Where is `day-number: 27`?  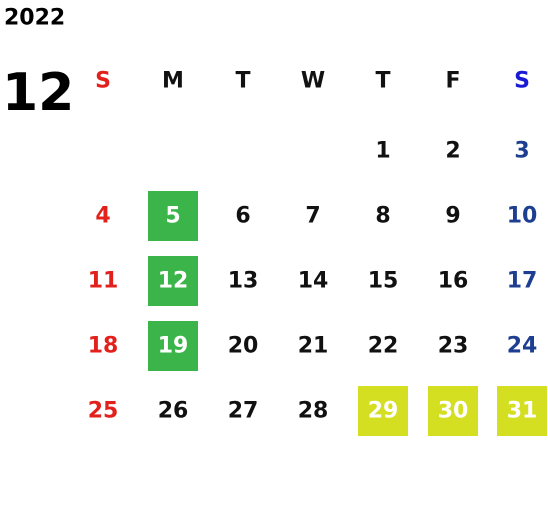
day-number: 27 is located at coordinates (243, 411).